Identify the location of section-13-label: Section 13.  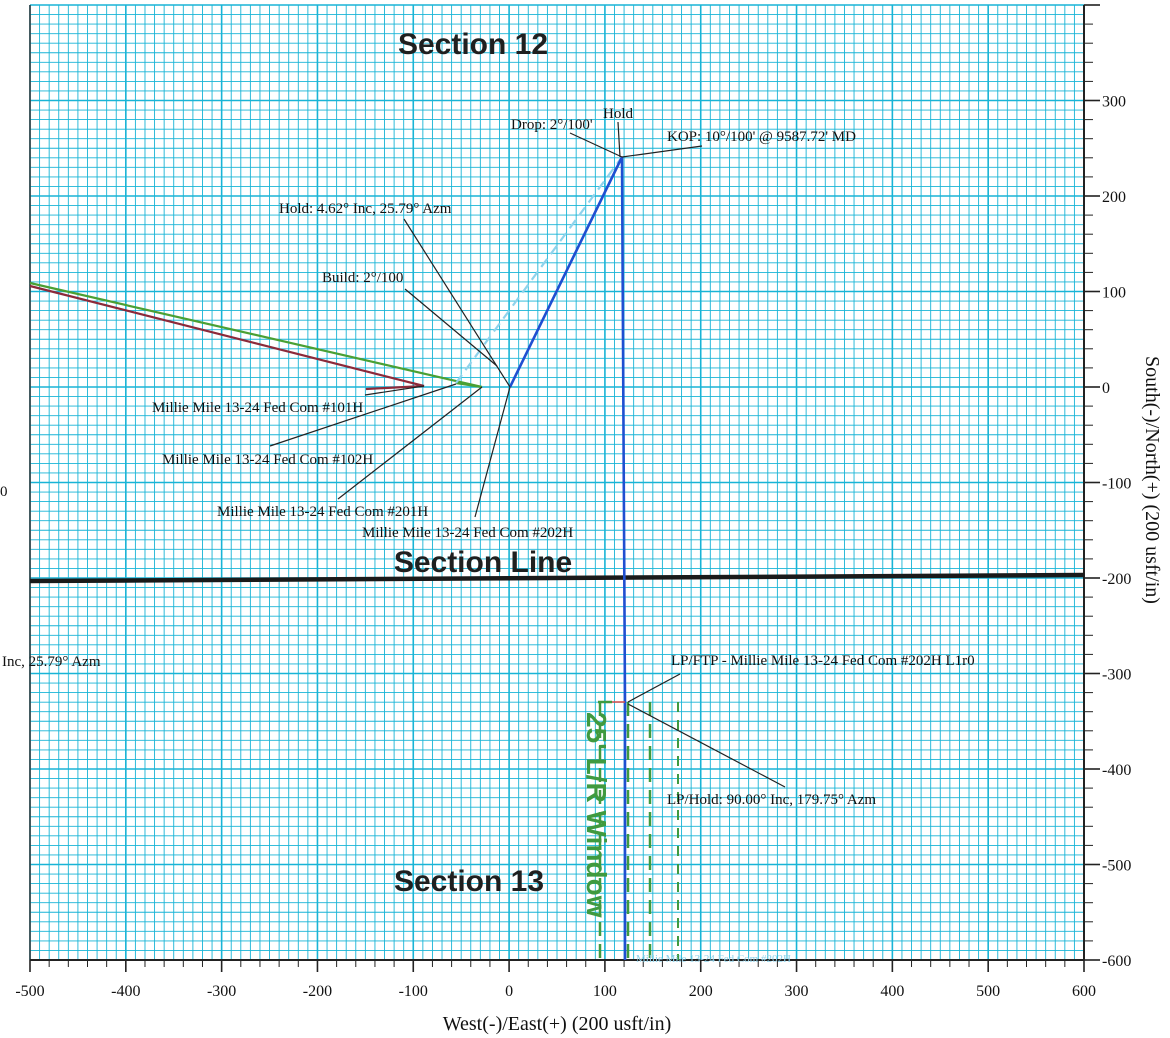
(469, 881).